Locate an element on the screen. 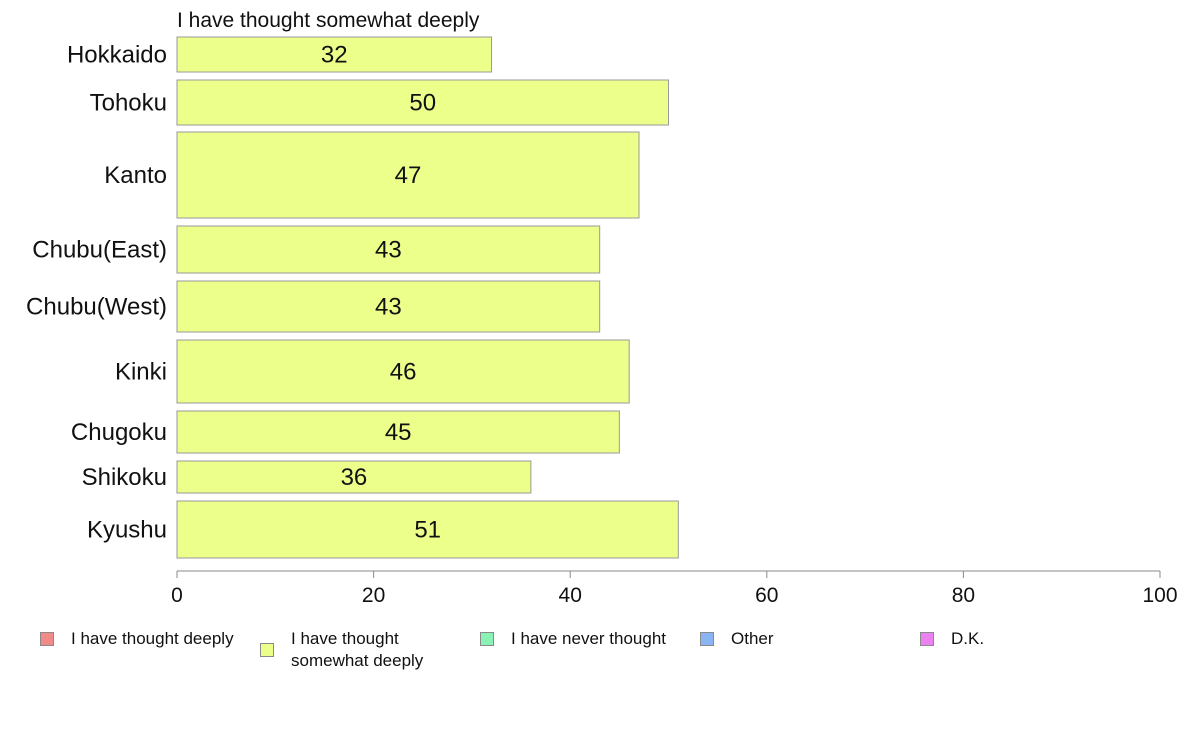 This screenshot has height=736, width=1188. x-tick-label-40: 40 is located at coordinates (570, 595).